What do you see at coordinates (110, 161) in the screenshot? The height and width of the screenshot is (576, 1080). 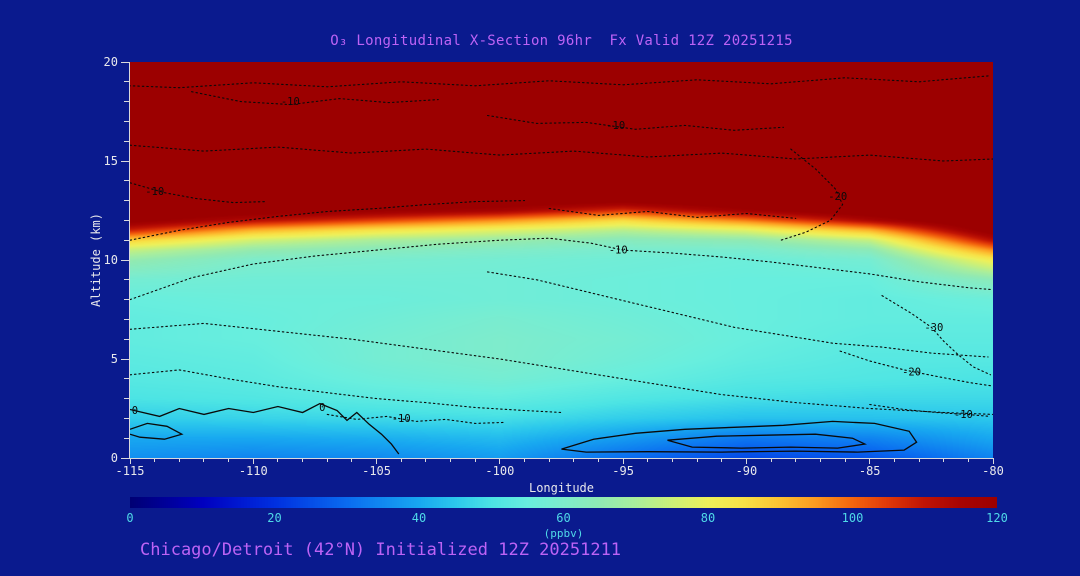 I see `y-tick-label: 15` at bounding box center [110, 161].